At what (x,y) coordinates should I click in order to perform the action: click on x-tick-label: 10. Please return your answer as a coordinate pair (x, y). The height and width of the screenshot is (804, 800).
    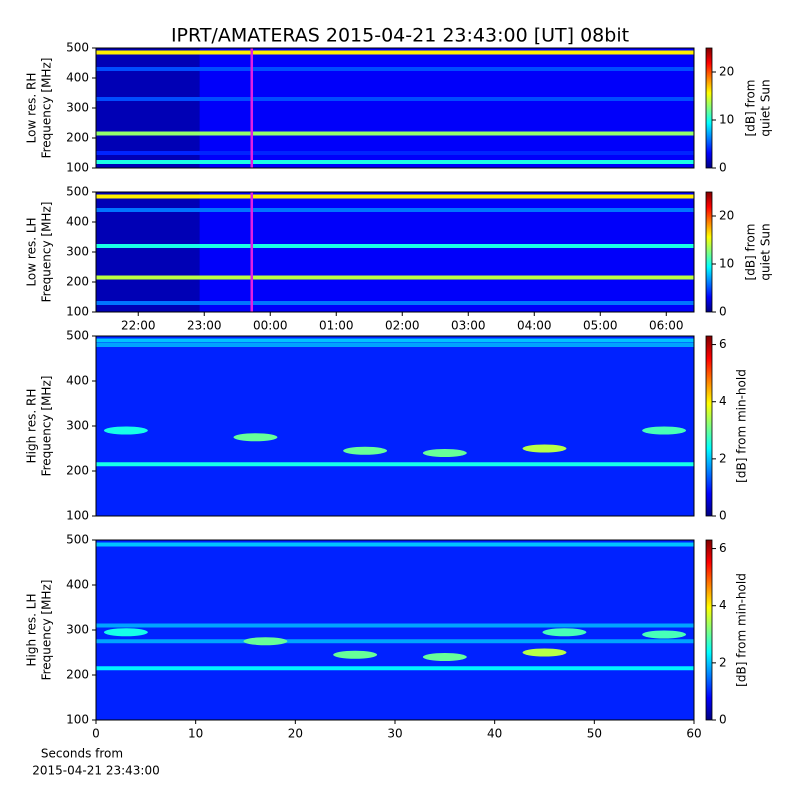
    Looking at the image, I should click on (195, 734).